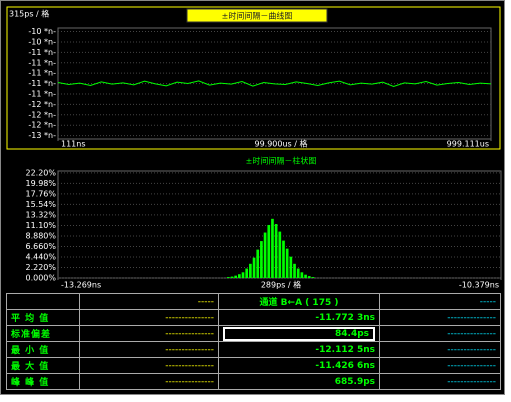 Image resolution: width=511 pixels, height=402 pixels. I want to click on table-cell: 峰 峰 值, so click(43, 381).